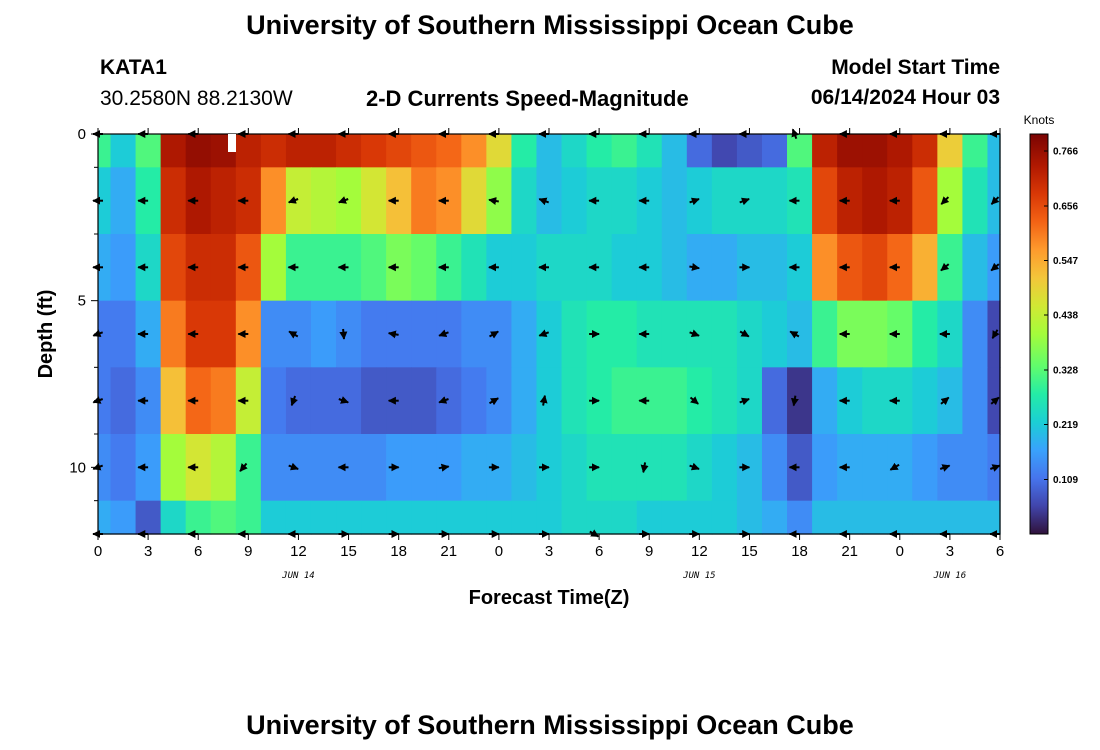 The height and width of the screenshot is (750, 1100). Describe the element at coordinates (298, 551) in the screenshot. I see `x-tick-label: 12` at that location.